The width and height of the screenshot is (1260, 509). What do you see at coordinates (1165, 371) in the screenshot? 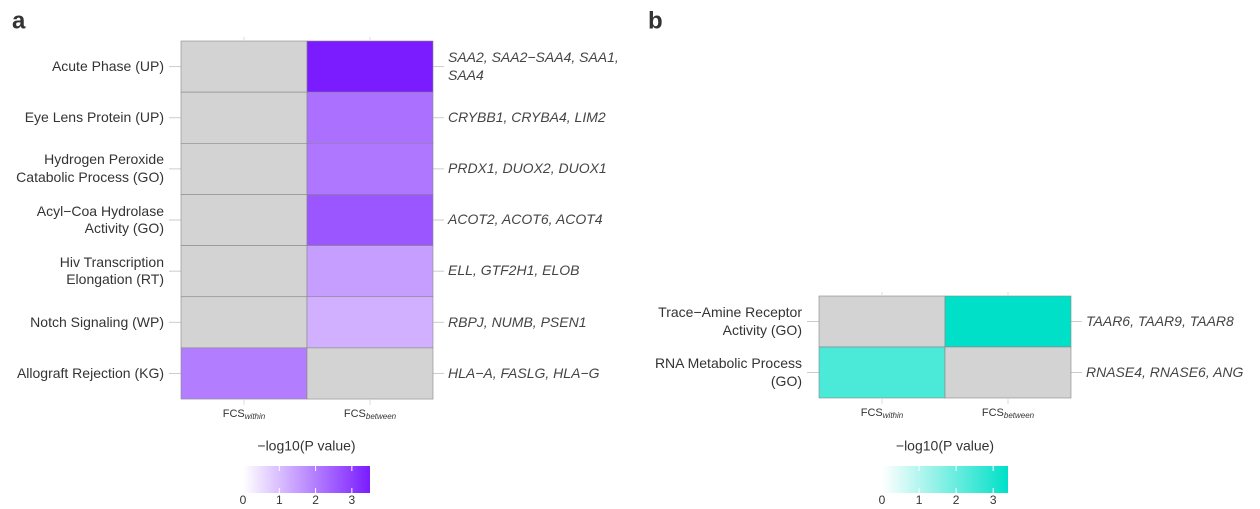
I see `gene-annotation-text: RNASE4, RNASE6, ANG` at bounding box center [1165, 371].